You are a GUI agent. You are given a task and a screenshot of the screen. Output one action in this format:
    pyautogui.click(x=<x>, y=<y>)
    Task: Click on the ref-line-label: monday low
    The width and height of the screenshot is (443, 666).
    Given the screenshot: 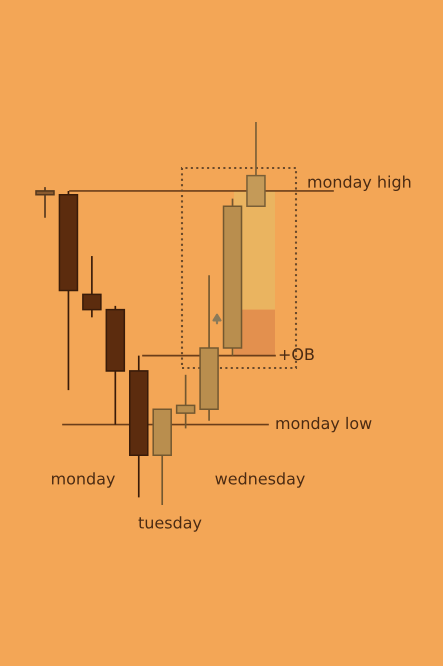 What is the action you would take?
    pyautogui.click(x=324, y=424)
    